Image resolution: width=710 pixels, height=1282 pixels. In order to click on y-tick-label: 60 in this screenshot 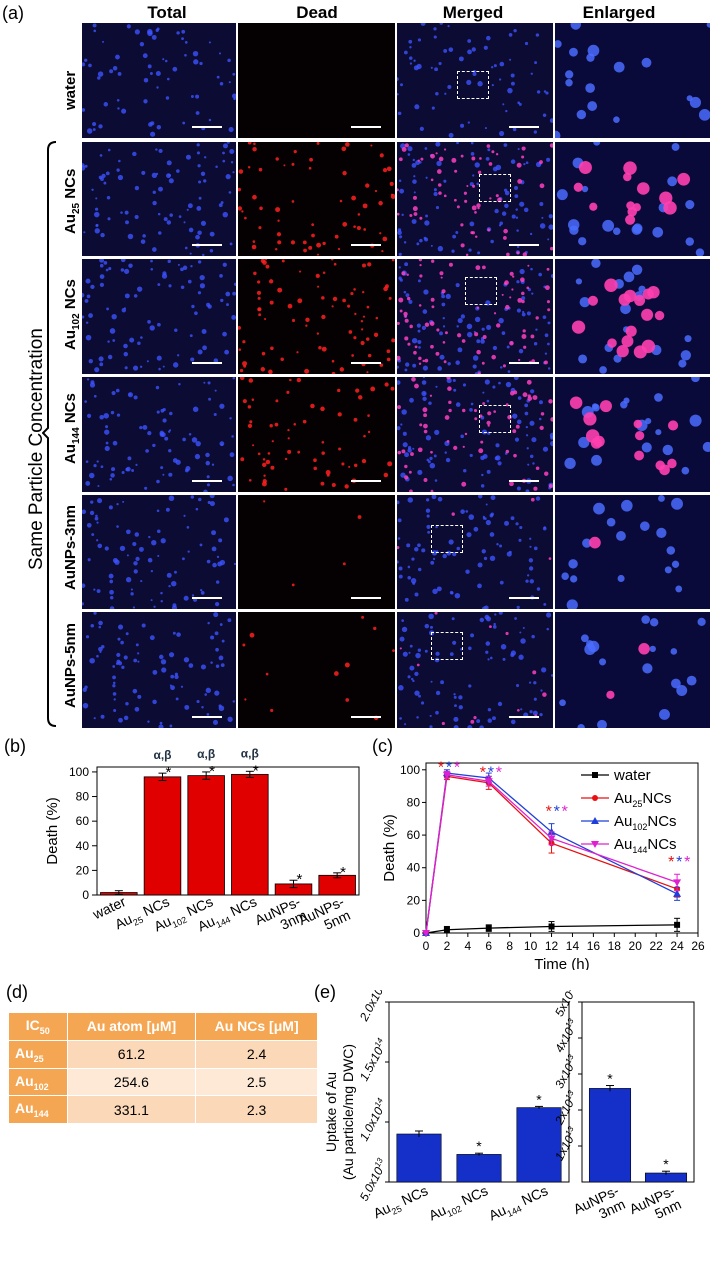, I will do `click(414, 835)`.